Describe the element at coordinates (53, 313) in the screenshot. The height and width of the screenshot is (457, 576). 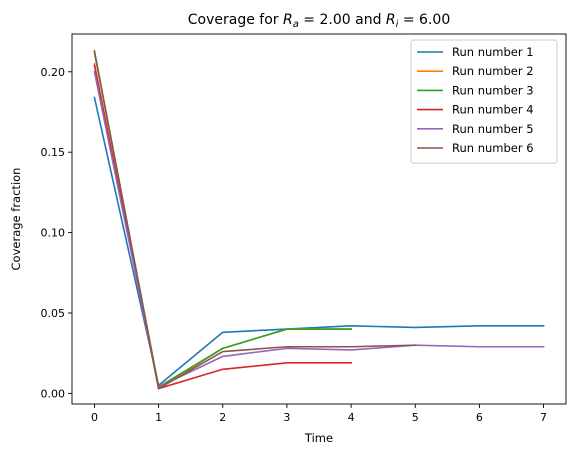
I see `y-tick-label: 0.05` at that location.